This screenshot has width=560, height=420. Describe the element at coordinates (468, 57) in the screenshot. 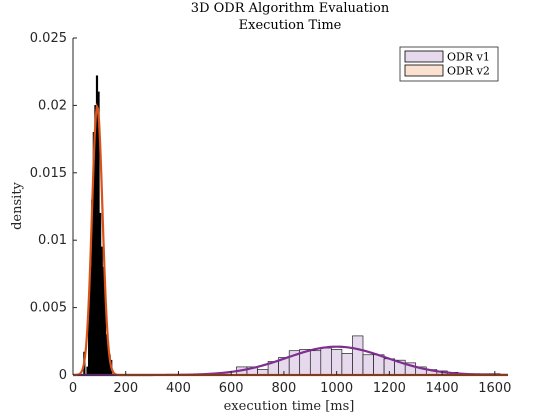

I see `legend-label-series-1: ODR v1` at that location.